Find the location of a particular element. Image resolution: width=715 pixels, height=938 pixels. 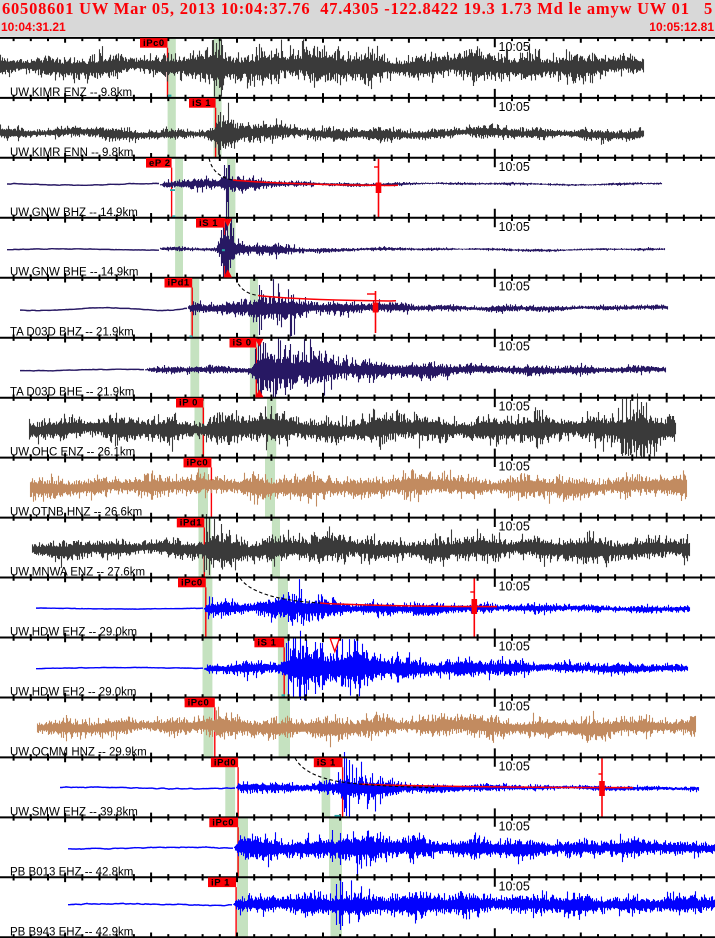

svg-text: iP 0 is located at coordinates (188, 403).